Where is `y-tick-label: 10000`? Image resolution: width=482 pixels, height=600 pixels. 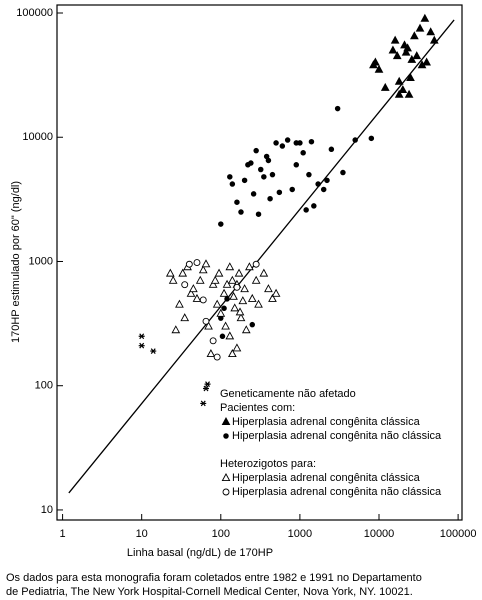
y-tick-label: 10000 is located at coordinates (37, 137).